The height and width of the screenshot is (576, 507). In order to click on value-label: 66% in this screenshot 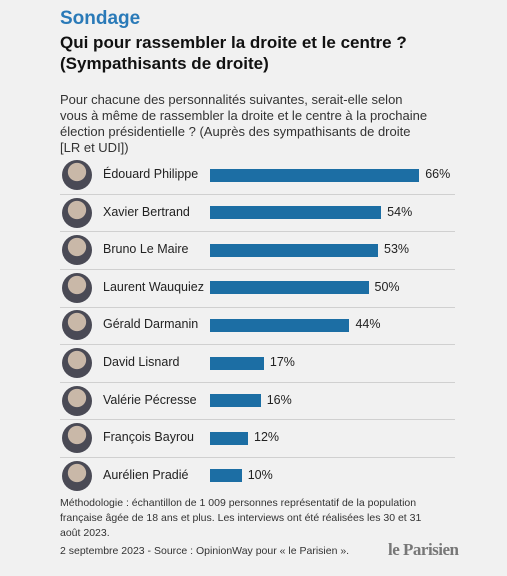, I will do `click(438, 174)`.